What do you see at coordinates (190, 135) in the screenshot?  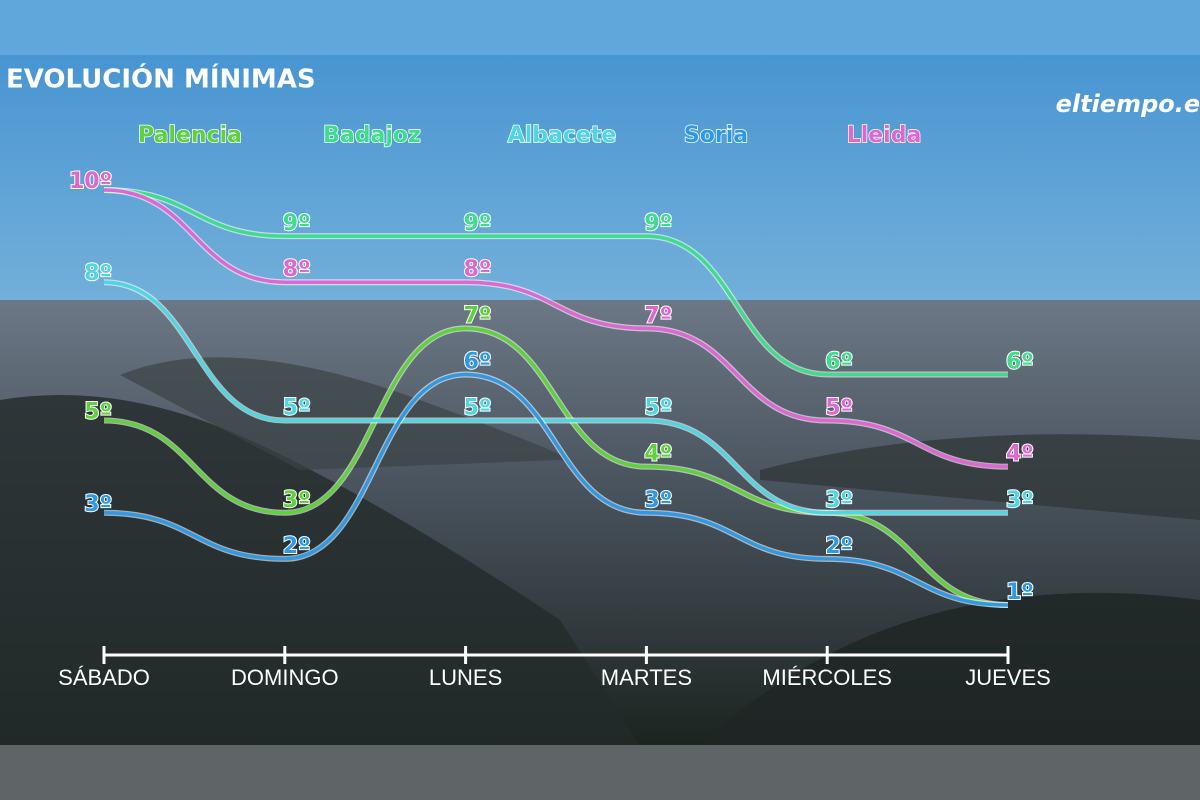 I see `legend-label: Palencia` at bounding box center [190, 135].